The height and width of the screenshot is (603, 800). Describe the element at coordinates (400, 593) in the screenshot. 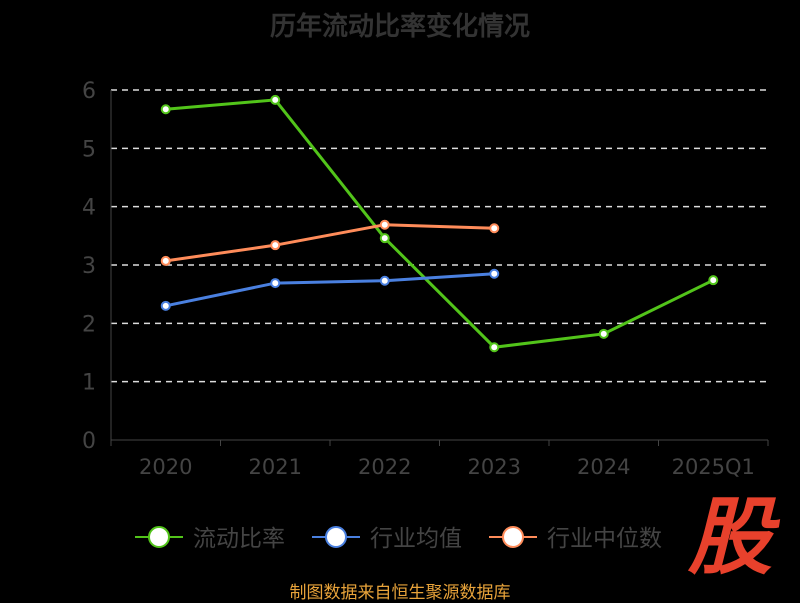

I see `source-footer: 制图数据来自恒生聚源数据库` at that location.